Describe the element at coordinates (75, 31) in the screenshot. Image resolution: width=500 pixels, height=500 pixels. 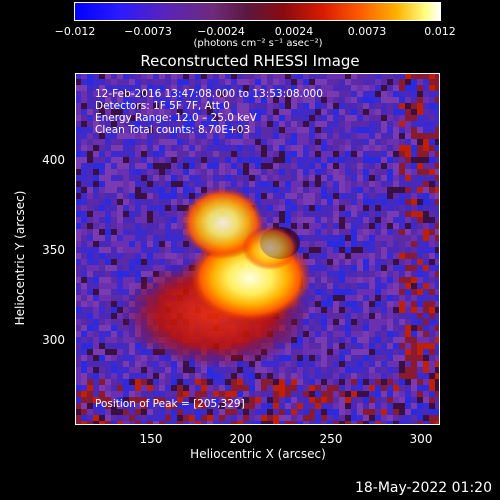
I see `colorbar-tick: −0.012` at that location.